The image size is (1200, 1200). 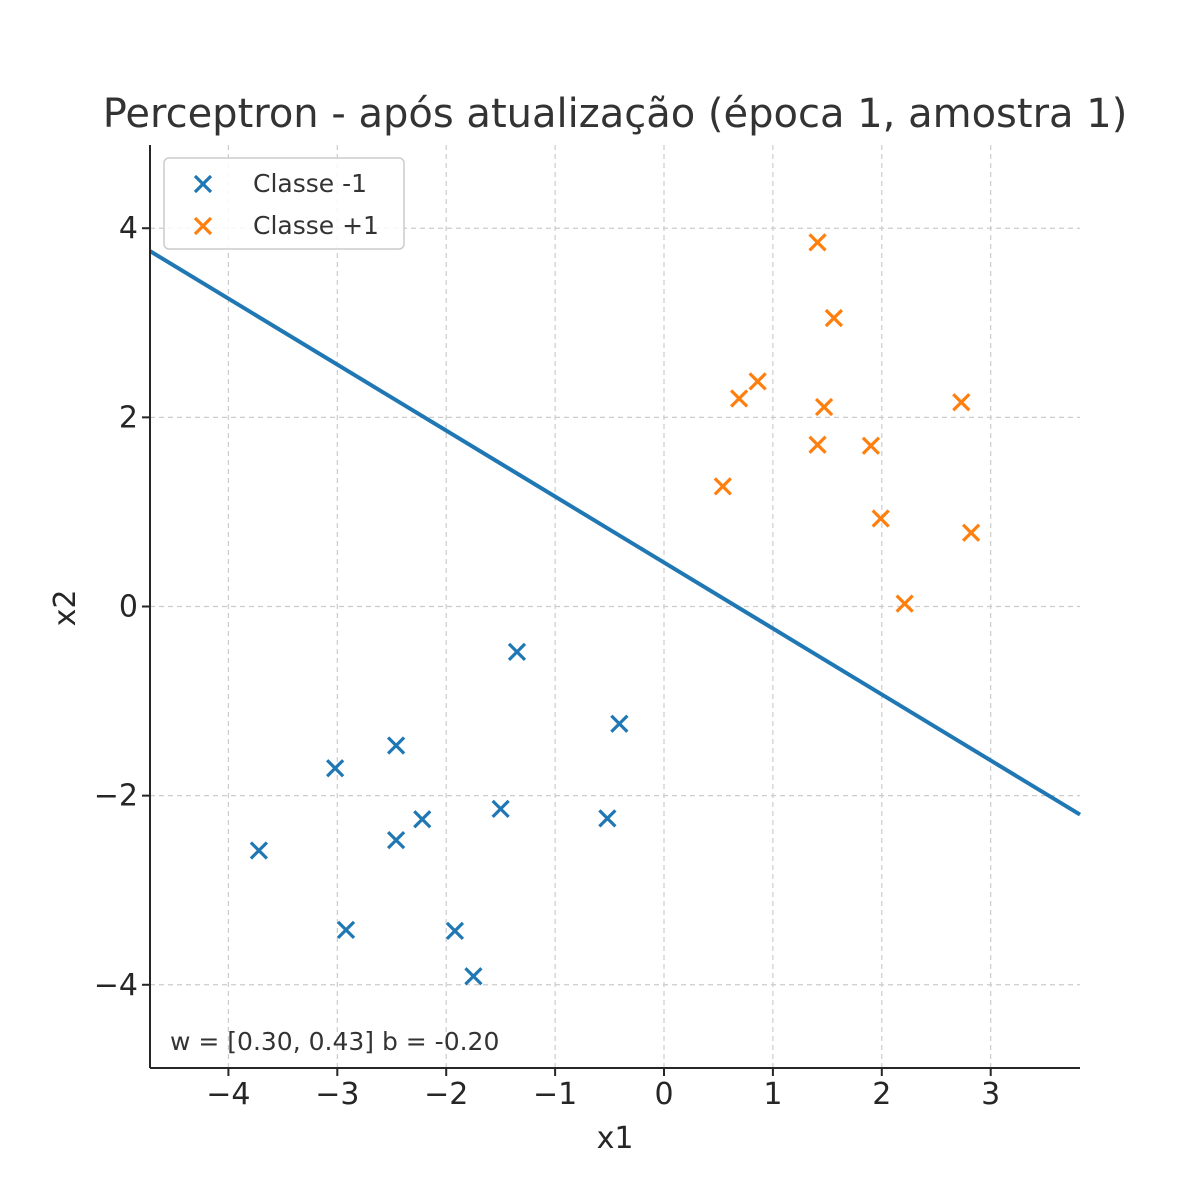 What do you see at coordinates (310, 183) in the screenshot?
I see `legend-label: Classe -1` at bounding box center [310, 183].